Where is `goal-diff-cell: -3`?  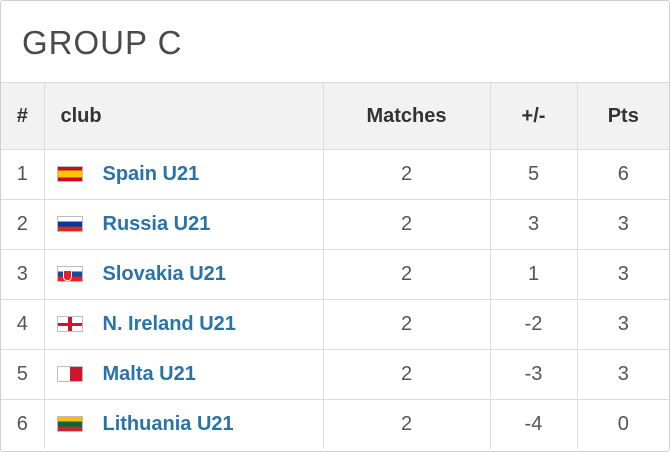 goal-diff-cell: -3 is located at coordinates (534, 374).